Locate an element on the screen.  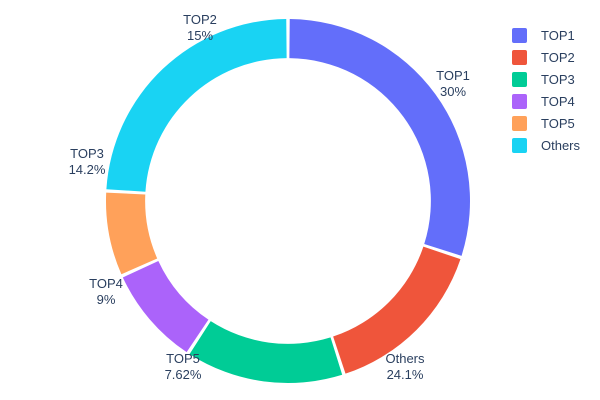
legend-label: Others is located at coordinates (561, 145).